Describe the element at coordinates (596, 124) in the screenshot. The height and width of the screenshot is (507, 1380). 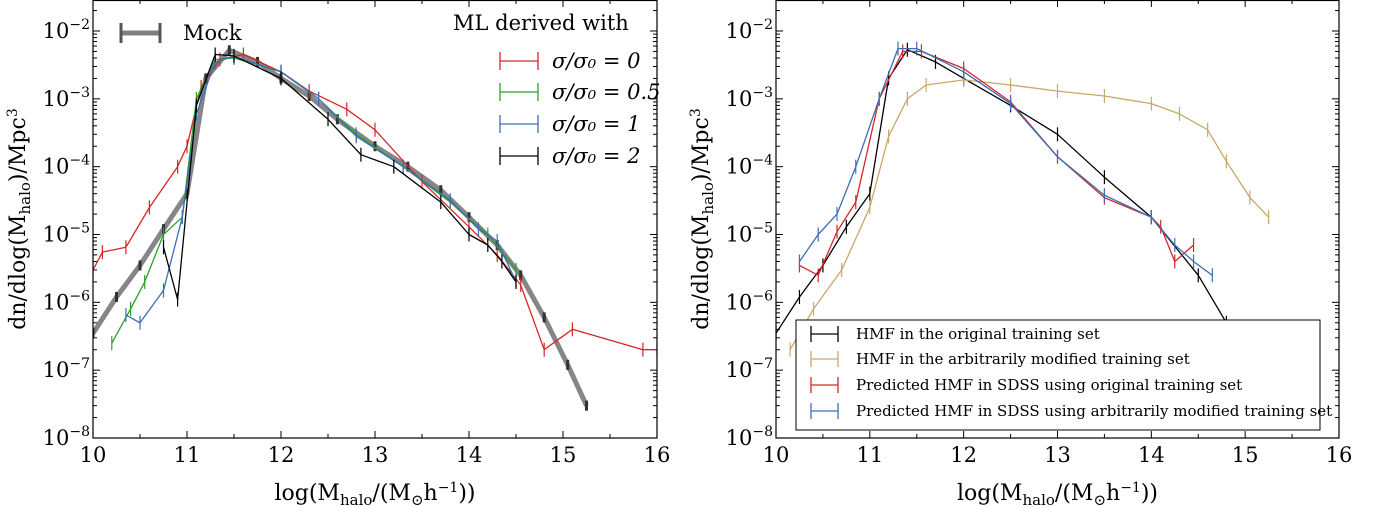
I see `legend-label: σ/σ₀ = 1` at that location.